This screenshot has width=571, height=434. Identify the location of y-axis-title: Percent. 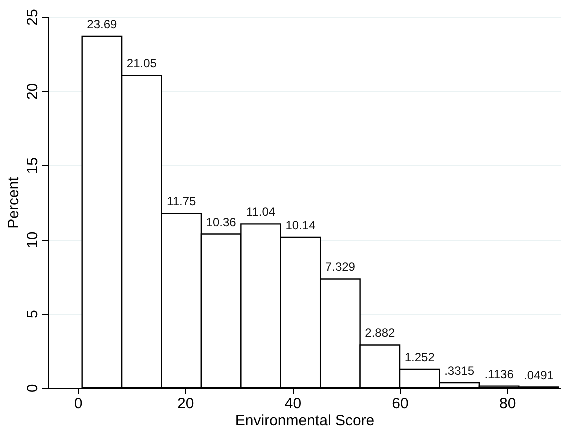
(14, 202).